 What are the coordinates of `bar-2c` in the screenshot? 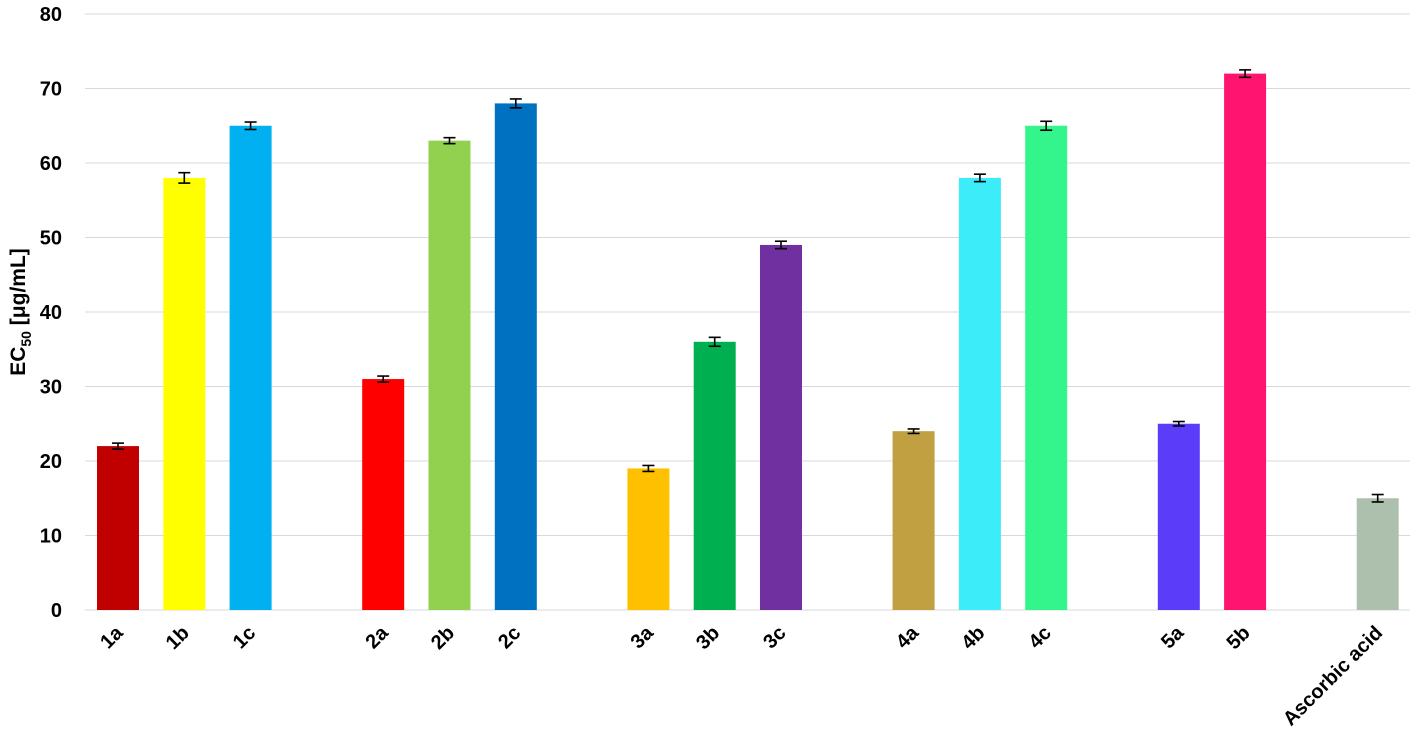 It's located at (515, 357).